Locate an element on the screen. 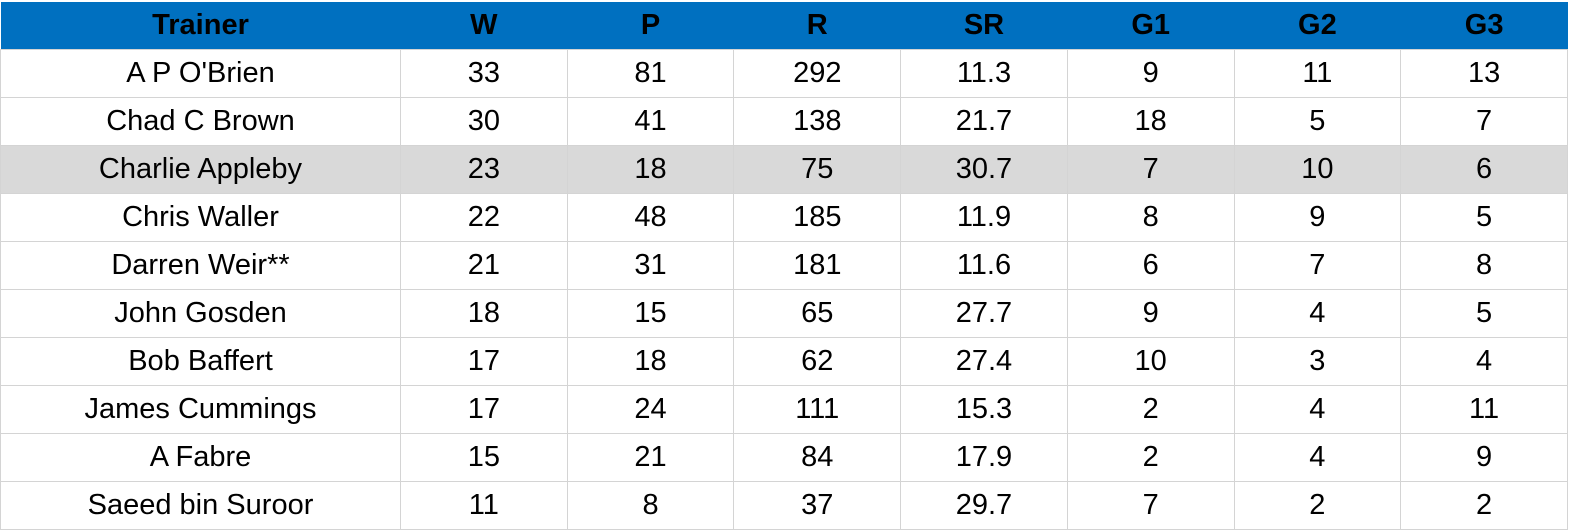  stat-cell: 75 is located at coordinates (817, 169).